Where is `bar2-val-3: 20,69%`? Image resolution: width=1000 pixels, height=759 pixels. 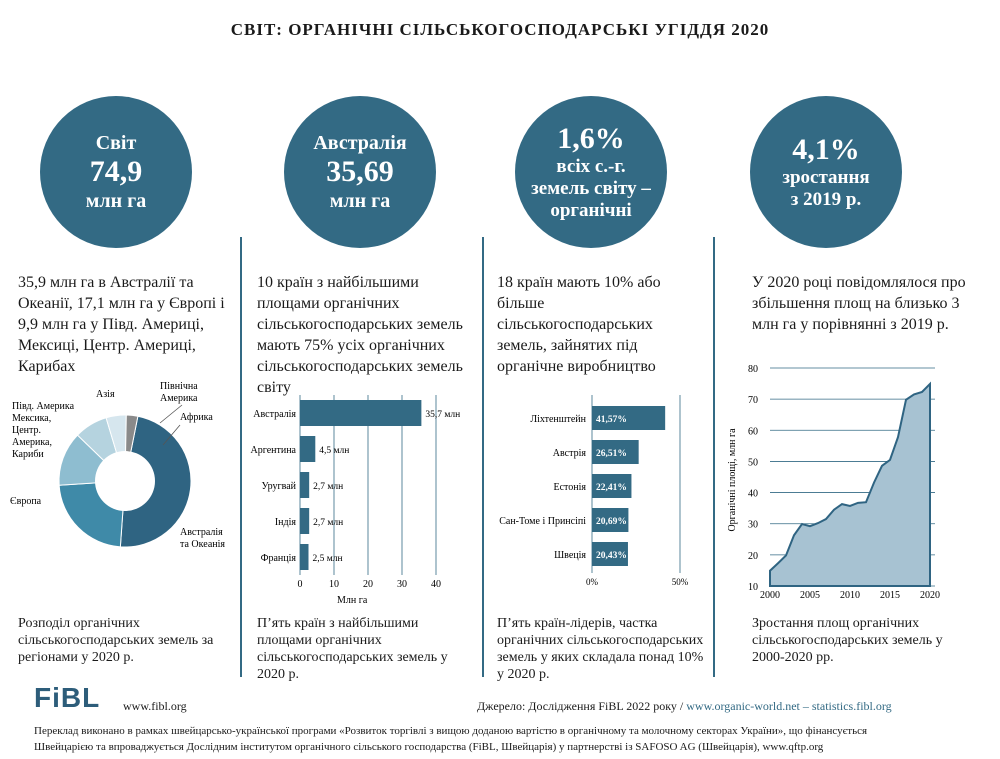
bar2-val-3: 20,69% is located at coordinates (611, 522).